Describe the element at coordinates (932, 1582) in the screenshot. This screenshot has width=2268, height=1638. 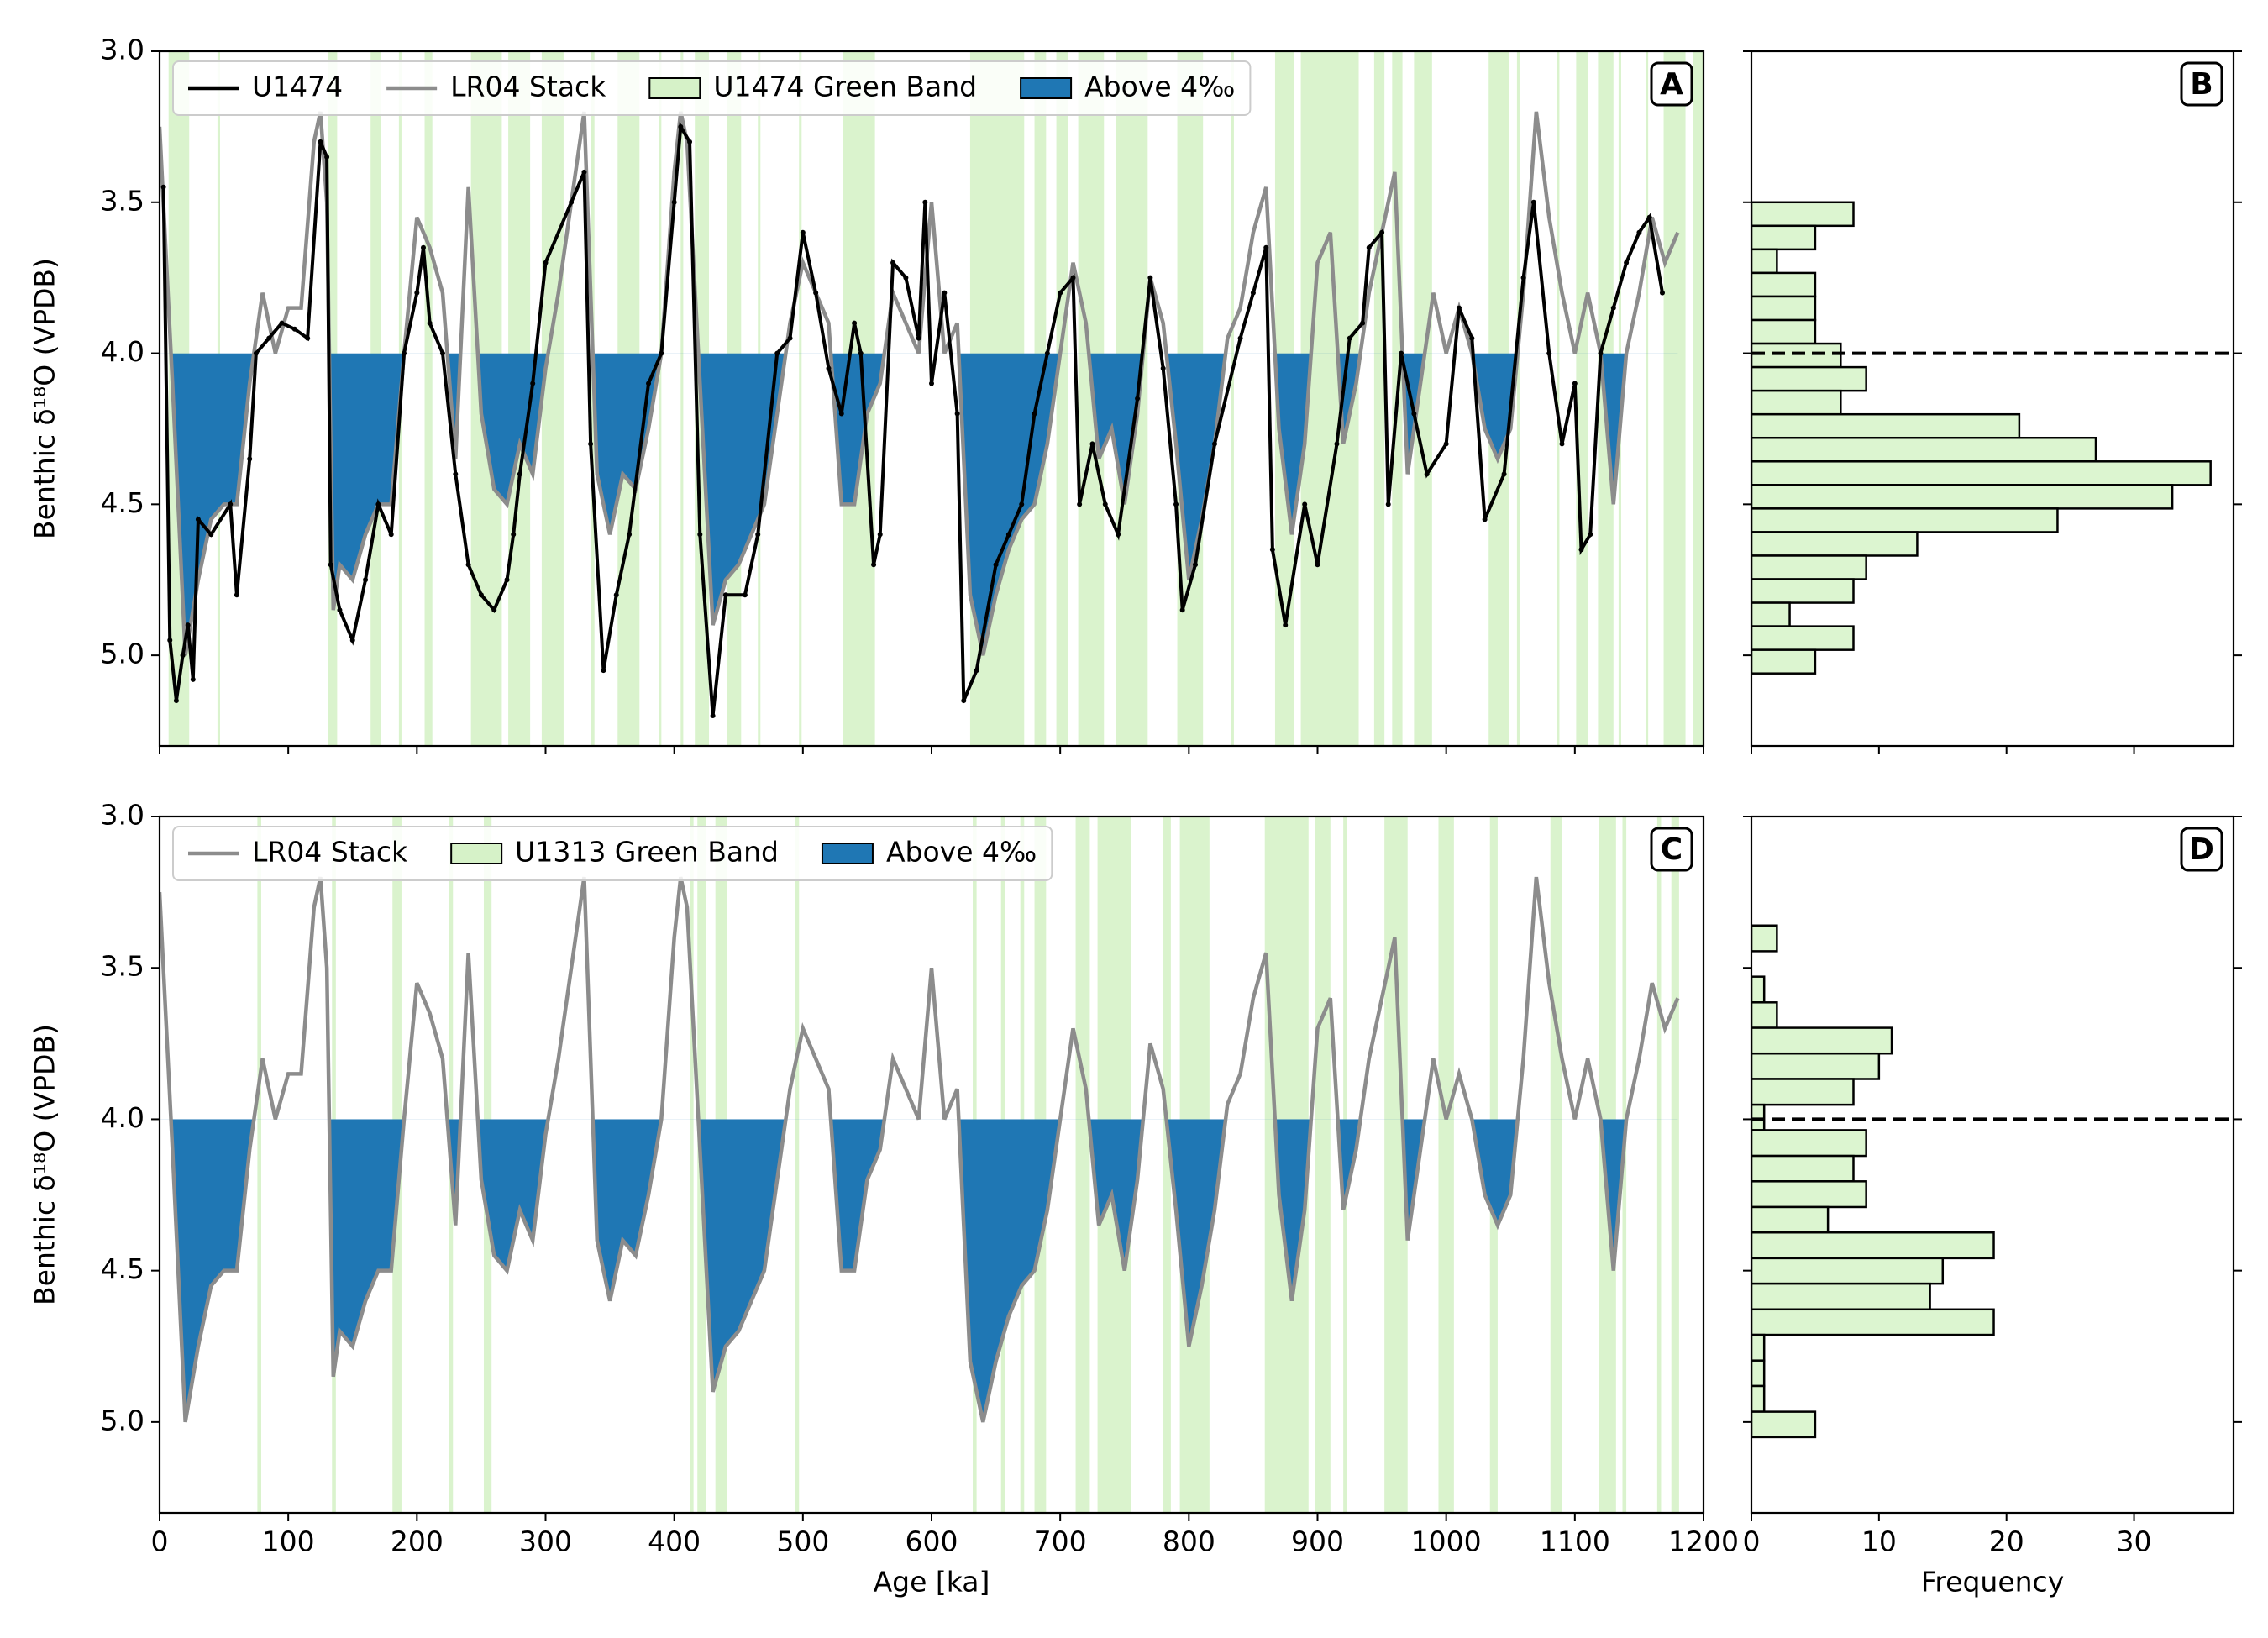
I see `x-axis-label: Age [ka]` at that location.